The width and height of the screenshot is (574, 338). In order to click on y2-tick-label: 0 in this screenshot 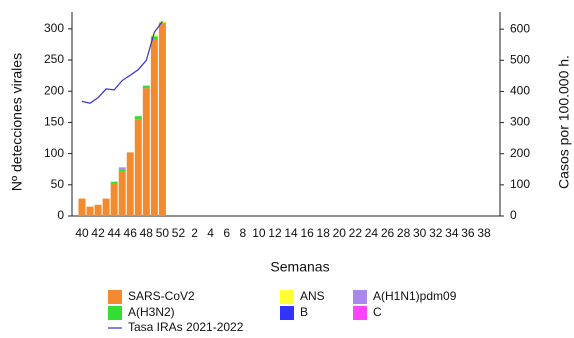, I will do `click(513, 215)`.